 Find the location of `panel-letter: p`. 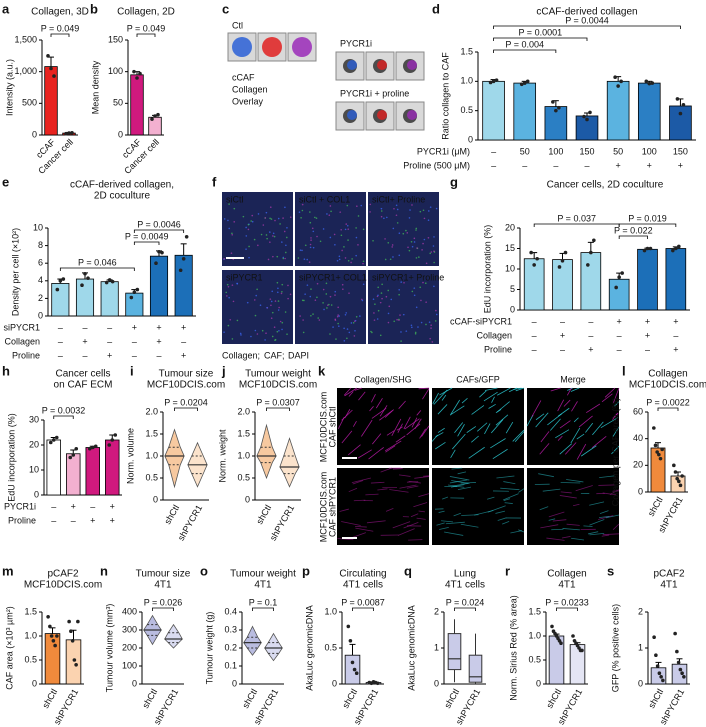

panel-letter: p is located at coordinates (306, 570).